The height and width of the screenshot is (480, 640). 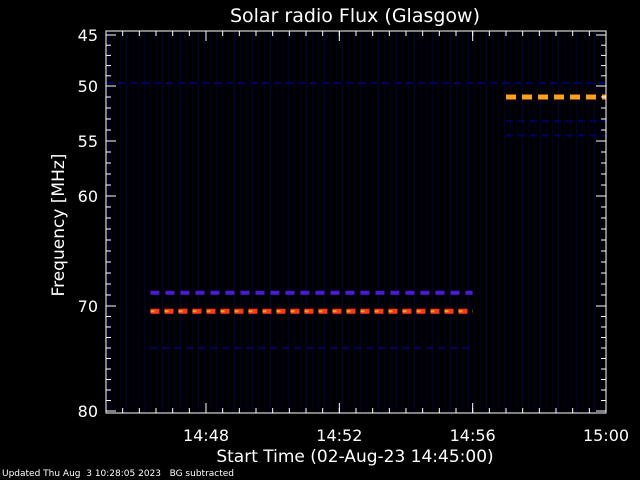 I want to click on y-tick-label: 50, so click(x=88, y=86).